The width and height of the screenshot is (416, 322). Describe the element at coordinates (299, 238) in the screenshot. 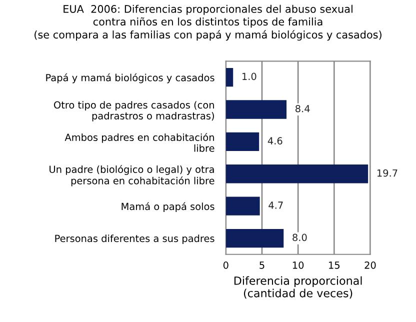

I see `data-label: 8.0` at that location.